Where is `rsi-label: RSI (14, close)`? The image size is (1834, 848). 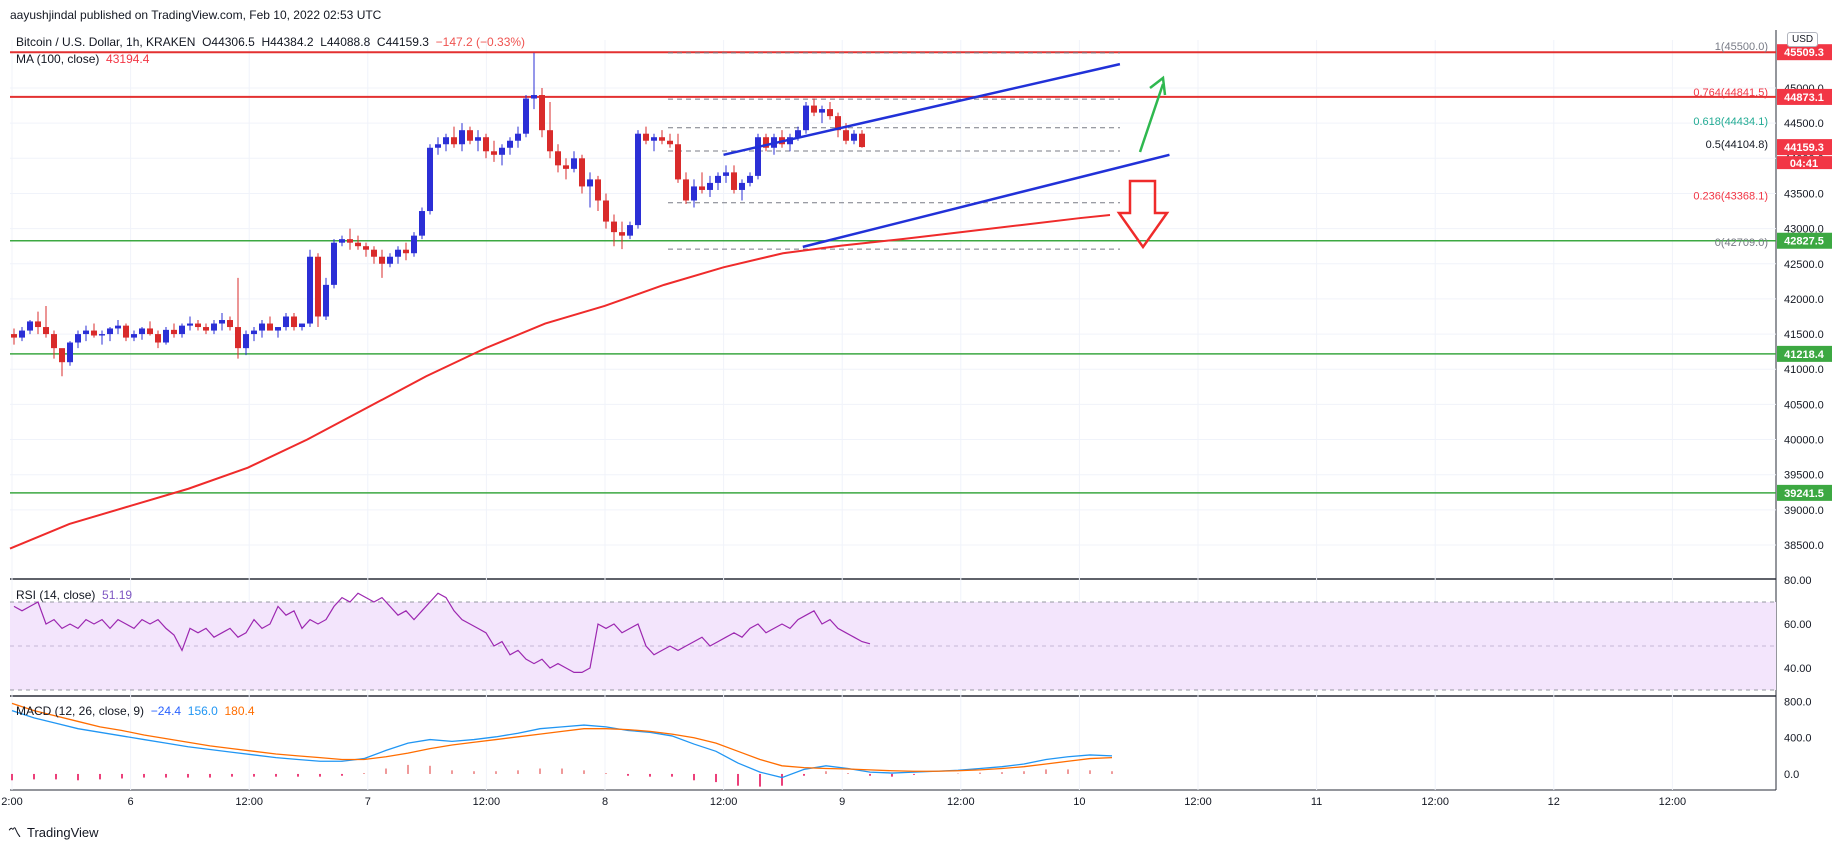 rsi-label: RSI (14, close) is located at coordinates (56, 595).